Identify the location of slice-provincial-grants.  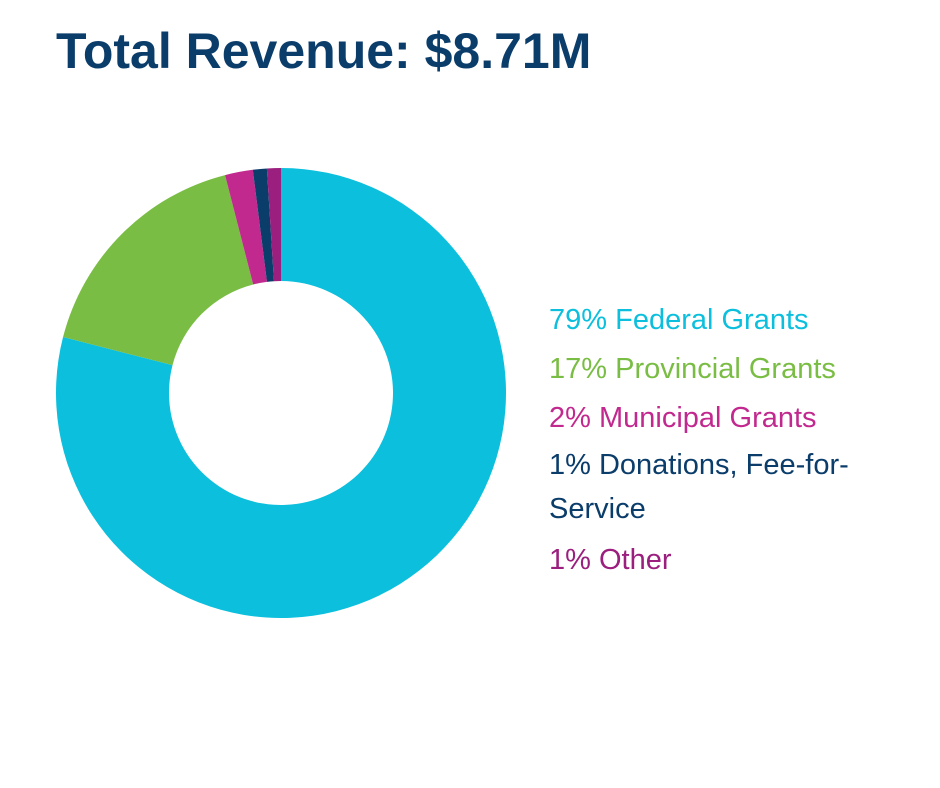
(158, 270).